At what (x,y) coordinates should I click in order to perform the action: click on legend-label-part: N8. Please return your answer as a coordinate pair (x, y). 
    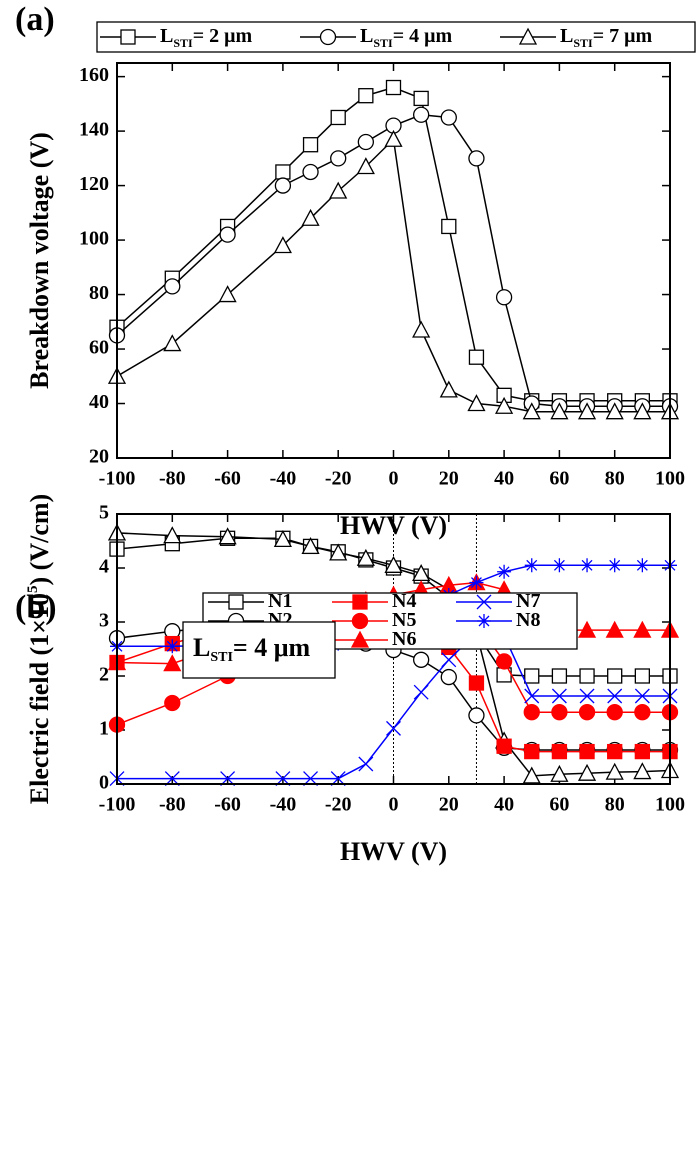
    Looking at the image, I should click on (528, 620).